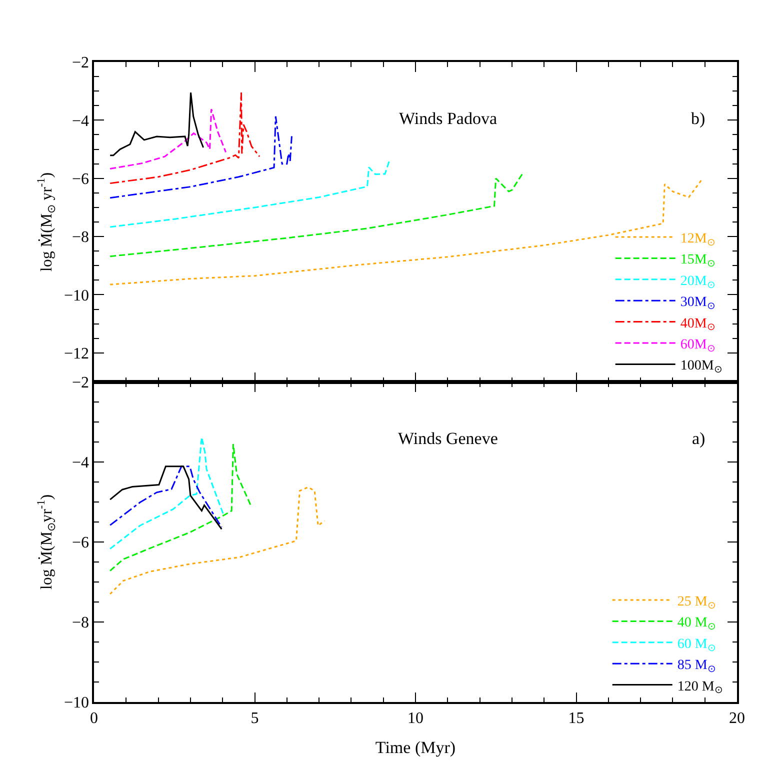 This screenshot has width=773, height=776. What do you see at coordinates (696, 624) in the screenshot?
I see `legend-label: 40 M$_{⊙}$` at bounding box center [696, 624].